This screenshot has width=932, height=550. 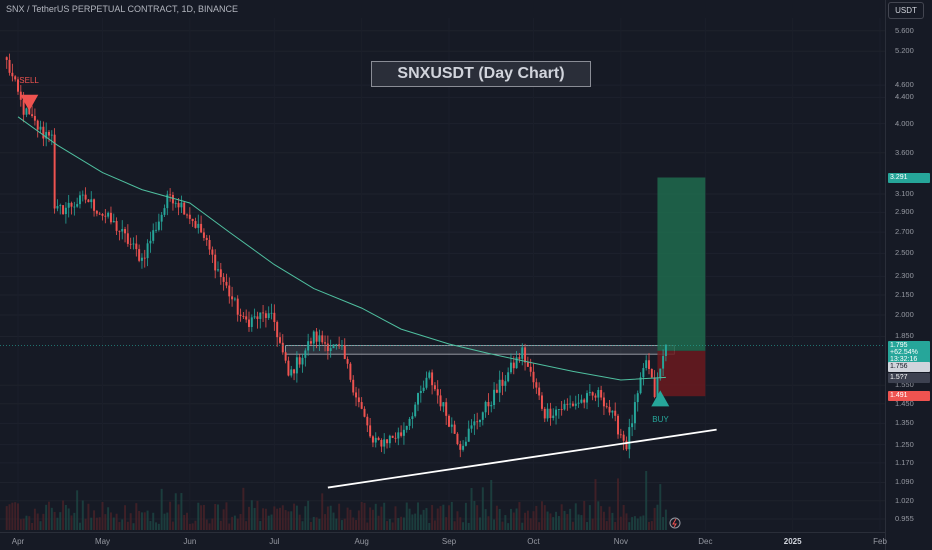 What do you see at coordinates (909, 359) in the screenshot?
I see `price-axis-tag: 13:32:16` at bounding box center [909, 359].